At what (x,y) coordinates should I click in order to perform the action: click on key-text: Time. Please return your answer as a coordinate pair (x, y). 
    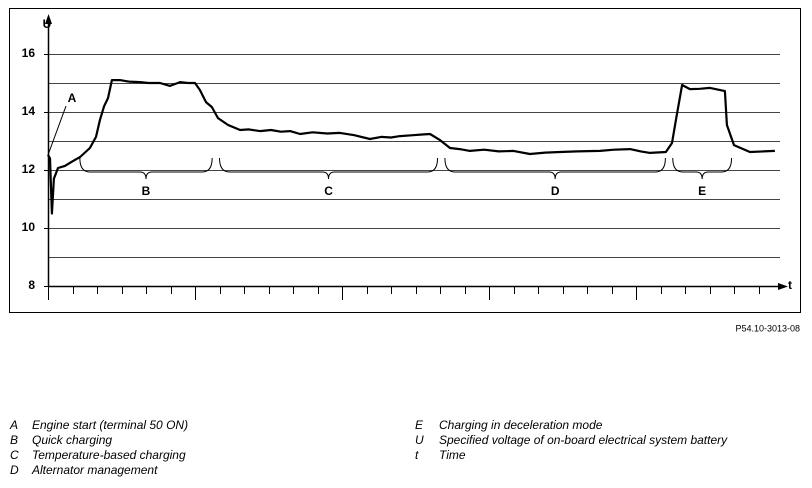
    Looking at the image, I should click on (452, 455).